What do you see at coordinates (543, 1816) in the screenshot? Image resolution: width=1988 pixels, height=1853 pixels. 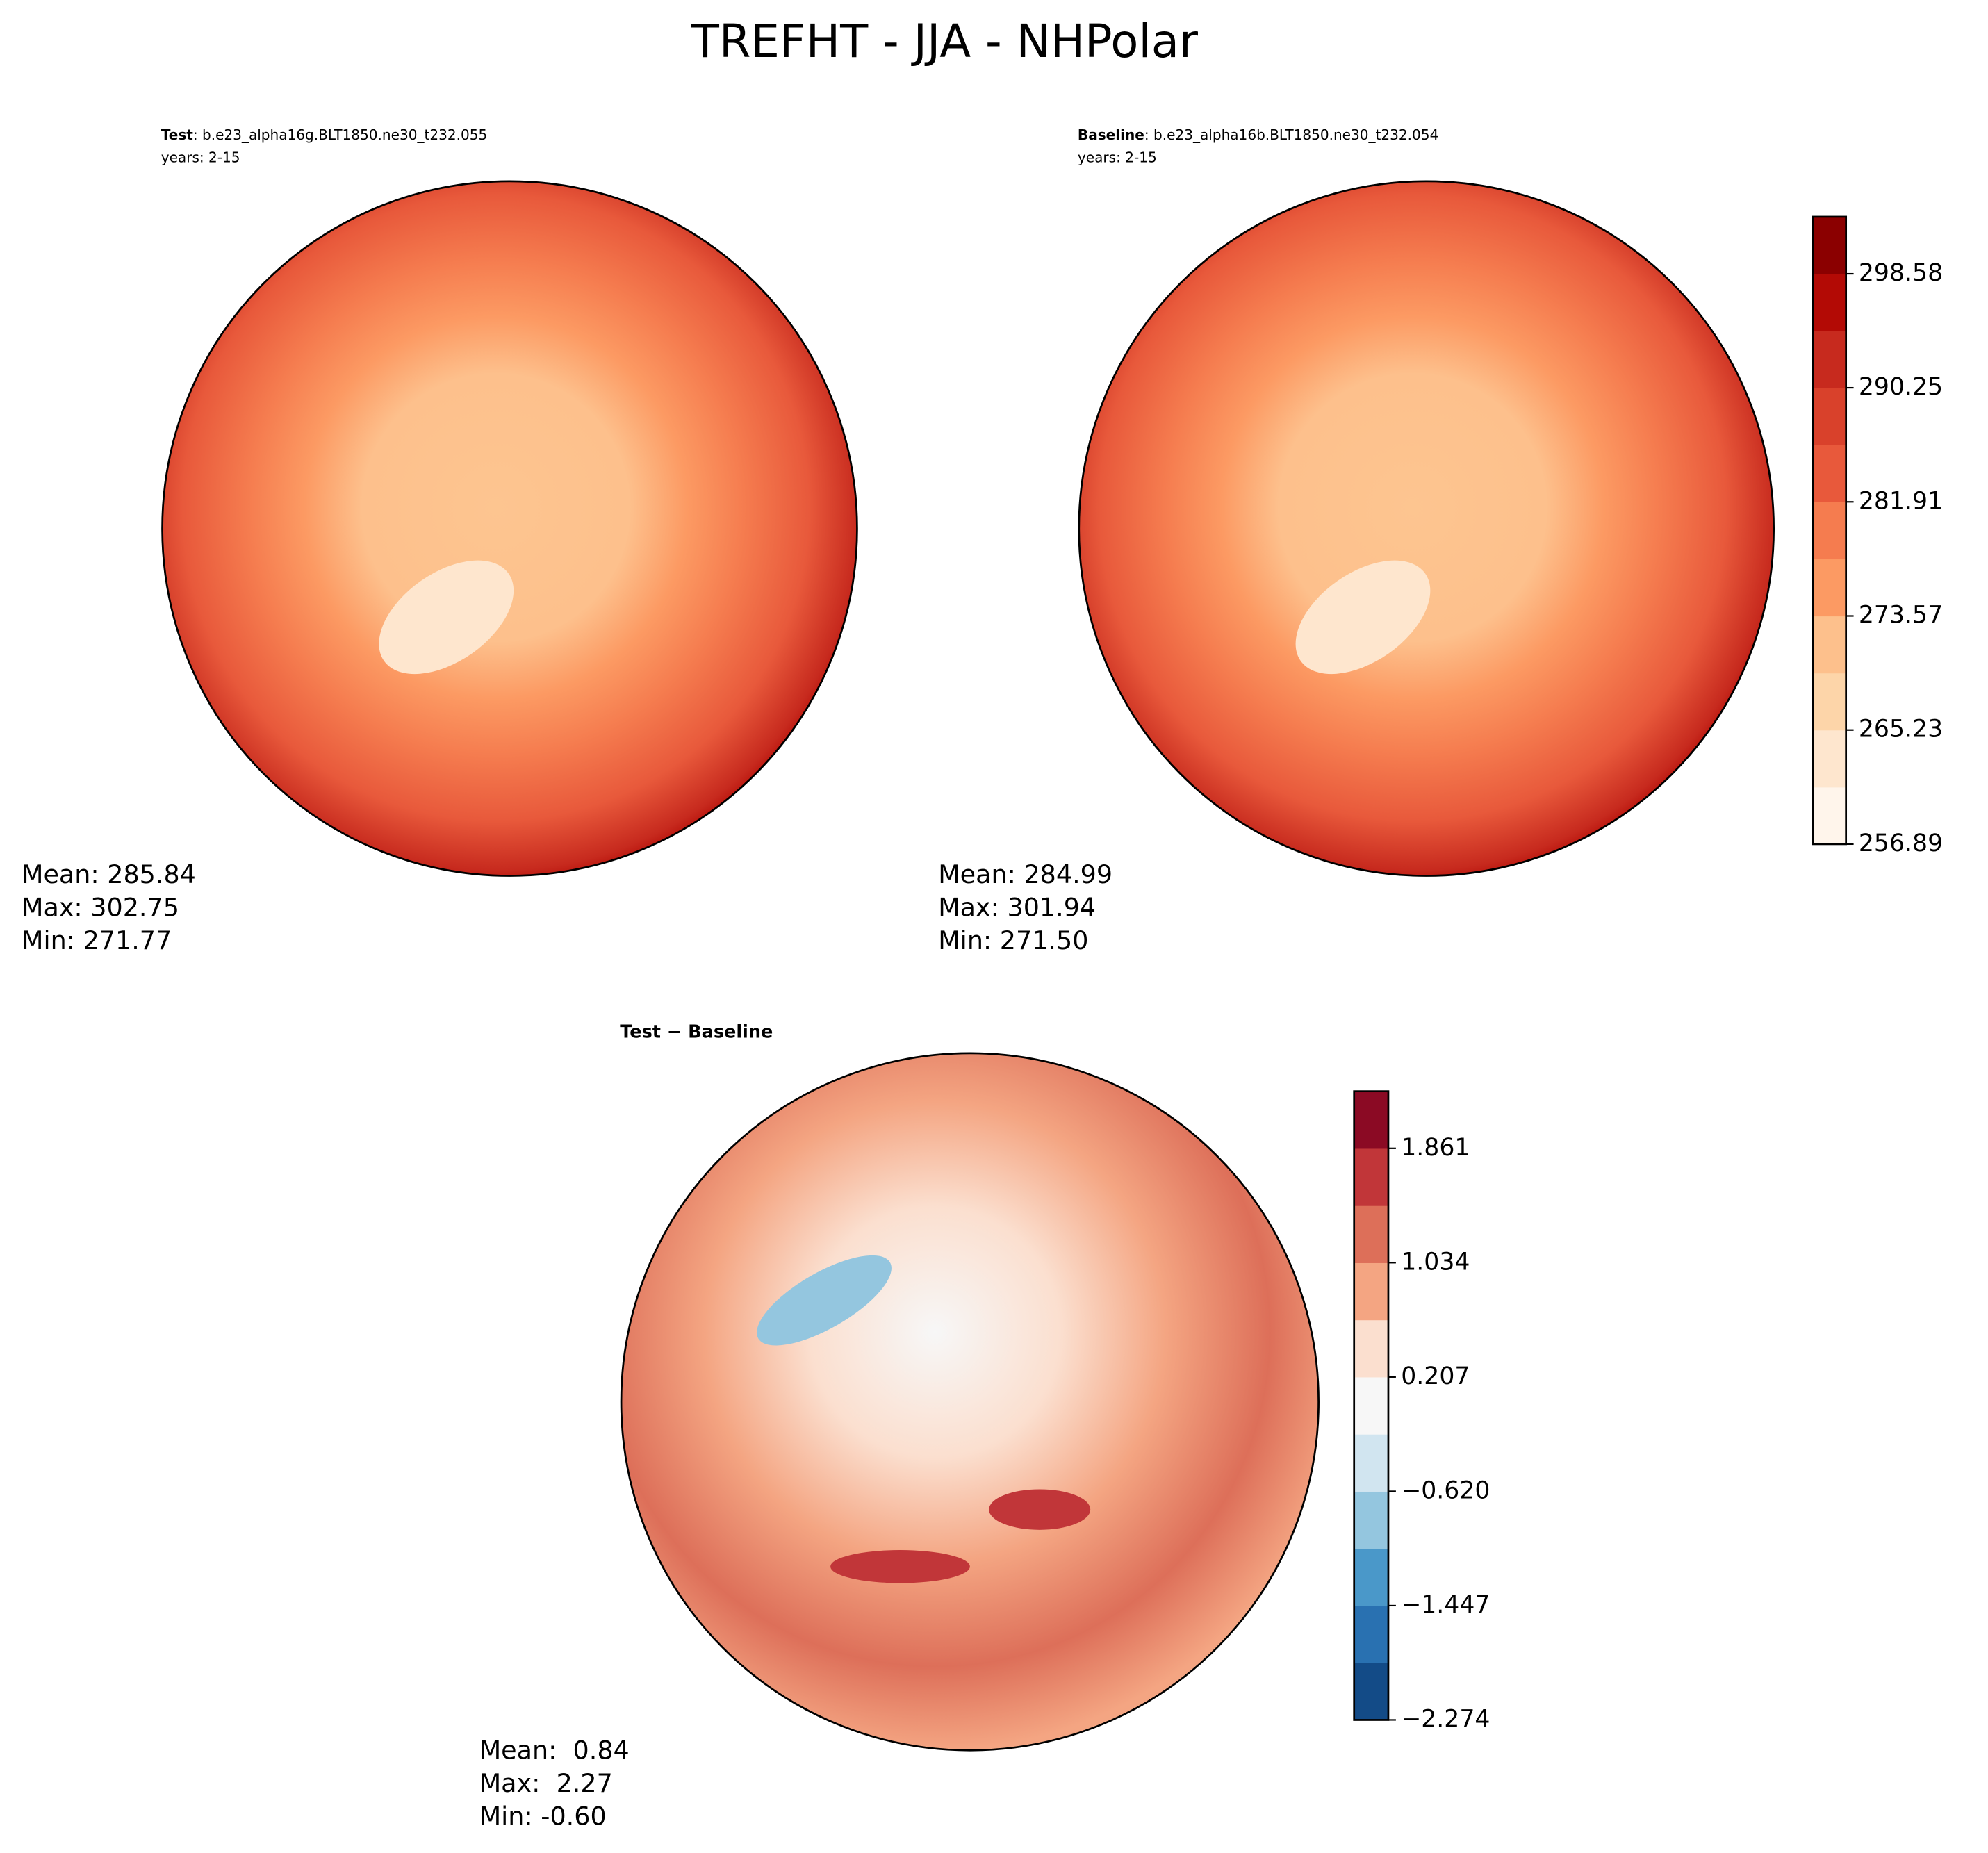 I see `stat: Min: -0.60` at bounding box center [543, 1816].